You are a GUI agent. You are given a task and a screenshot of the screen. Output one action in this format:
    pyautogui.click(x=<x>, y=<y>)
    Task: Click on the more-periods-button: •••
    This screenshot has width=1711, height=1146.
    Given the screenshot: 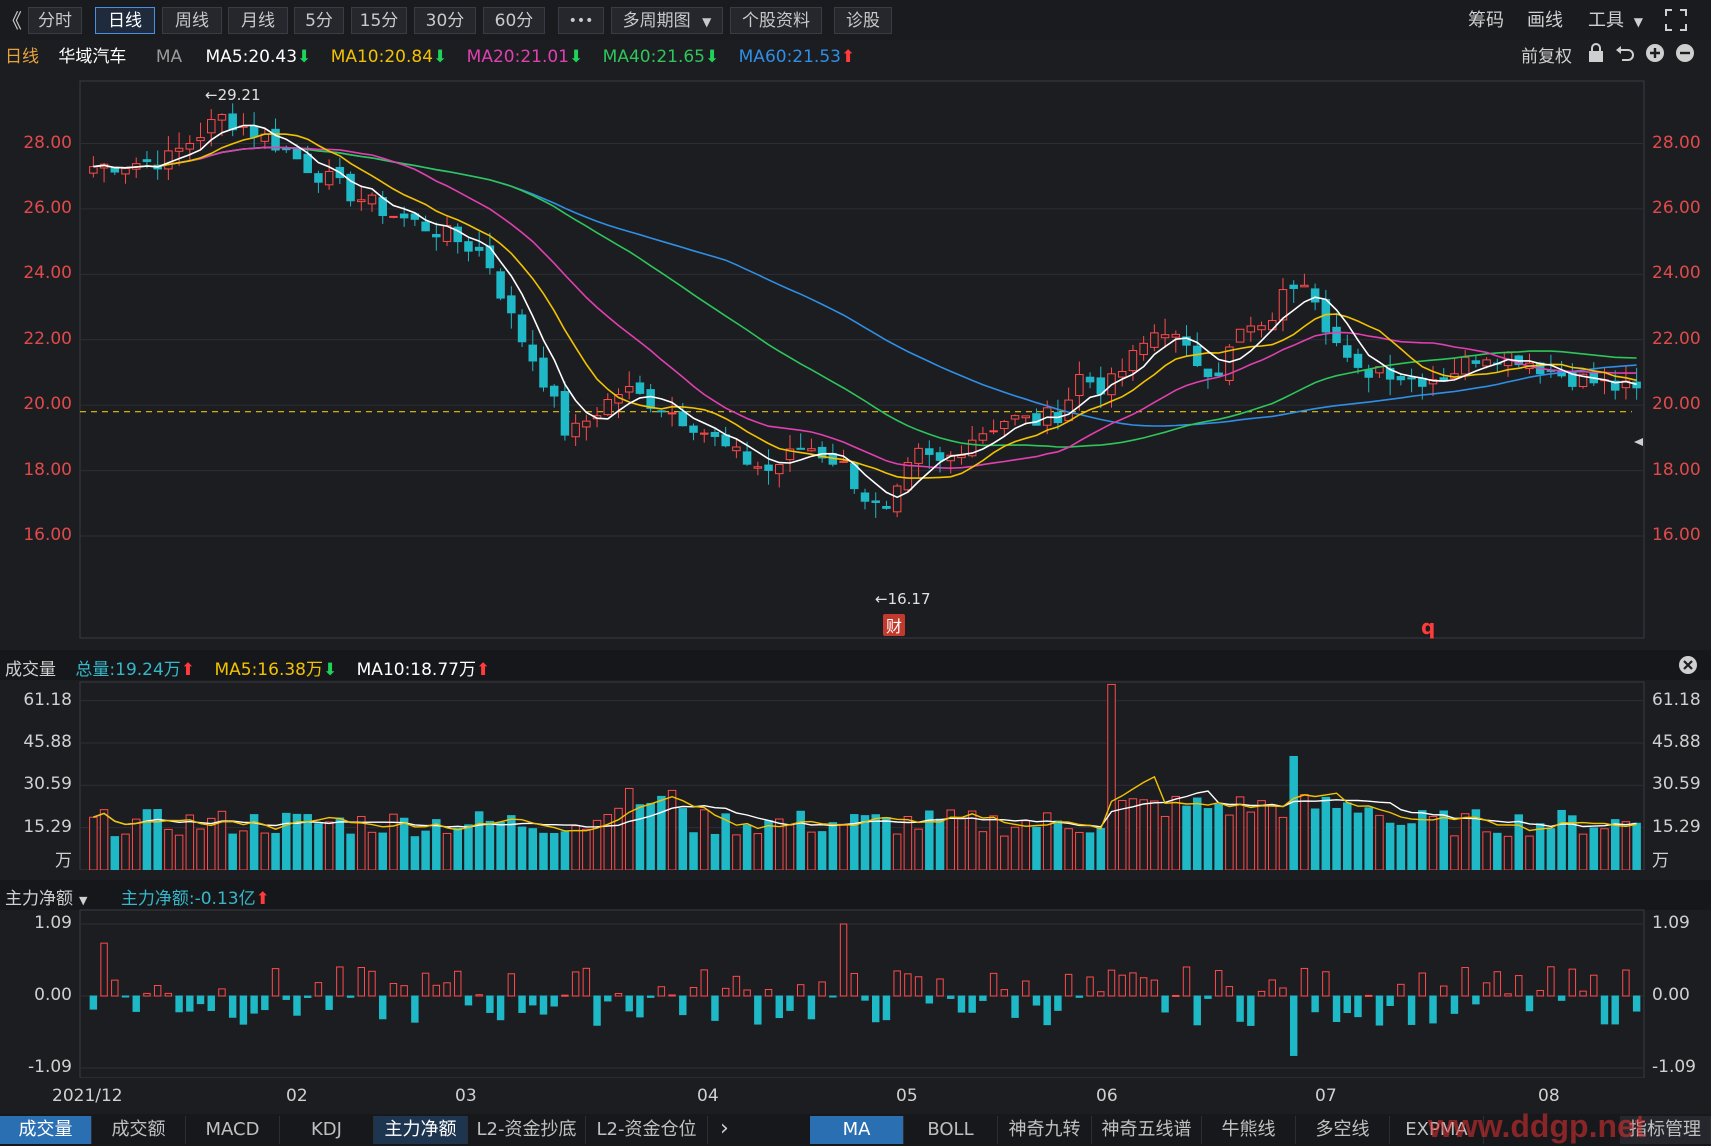 What is the action you would take?
    pyautogui.click(x=581, y=20)
    